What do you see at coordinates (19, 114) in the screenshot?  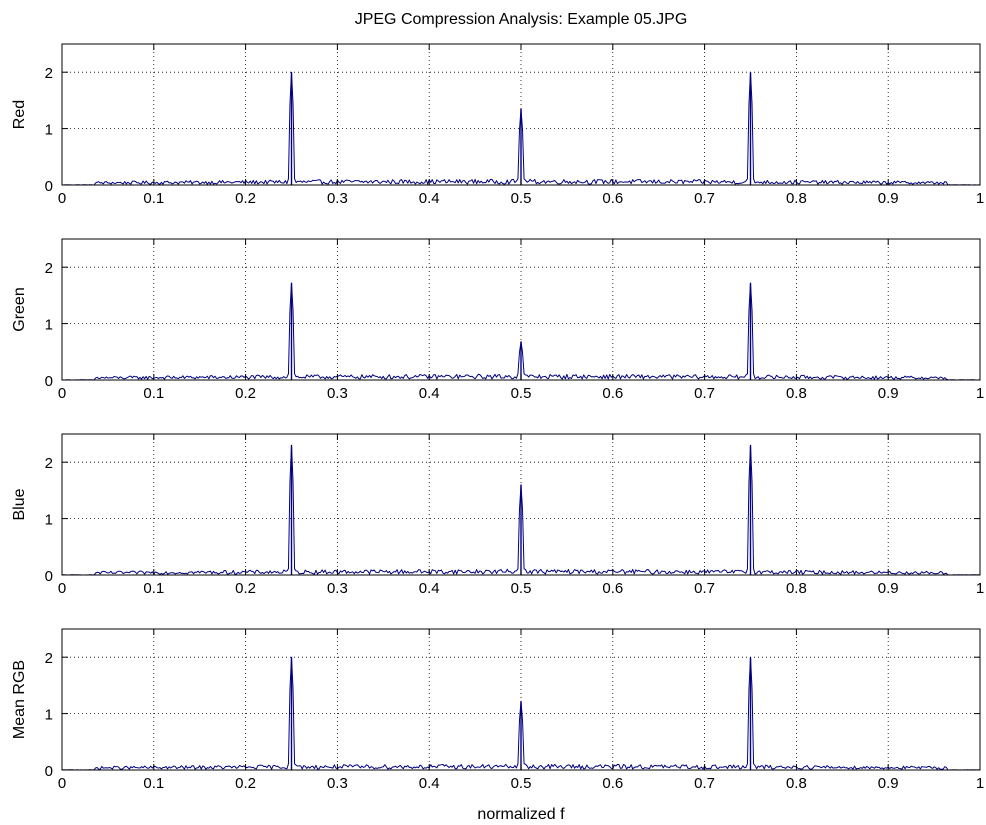 I see `y-axis-label: Red` at bounding box center [19, 114].